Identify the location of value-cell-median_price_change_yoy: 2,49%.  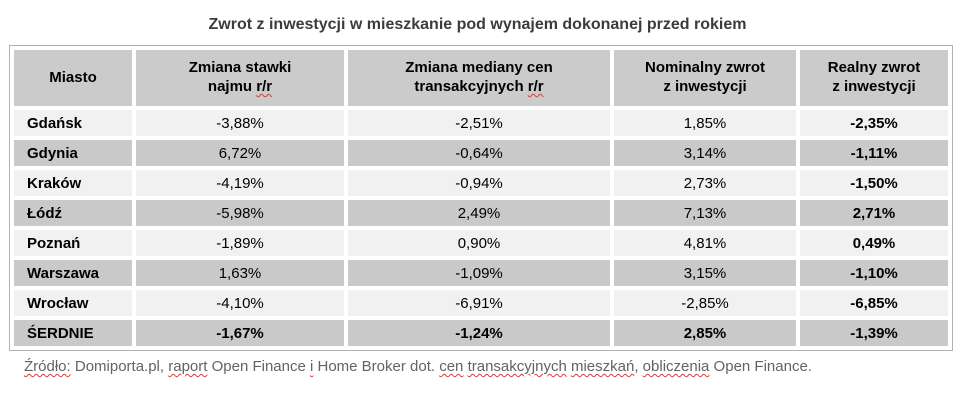
(479, 213).